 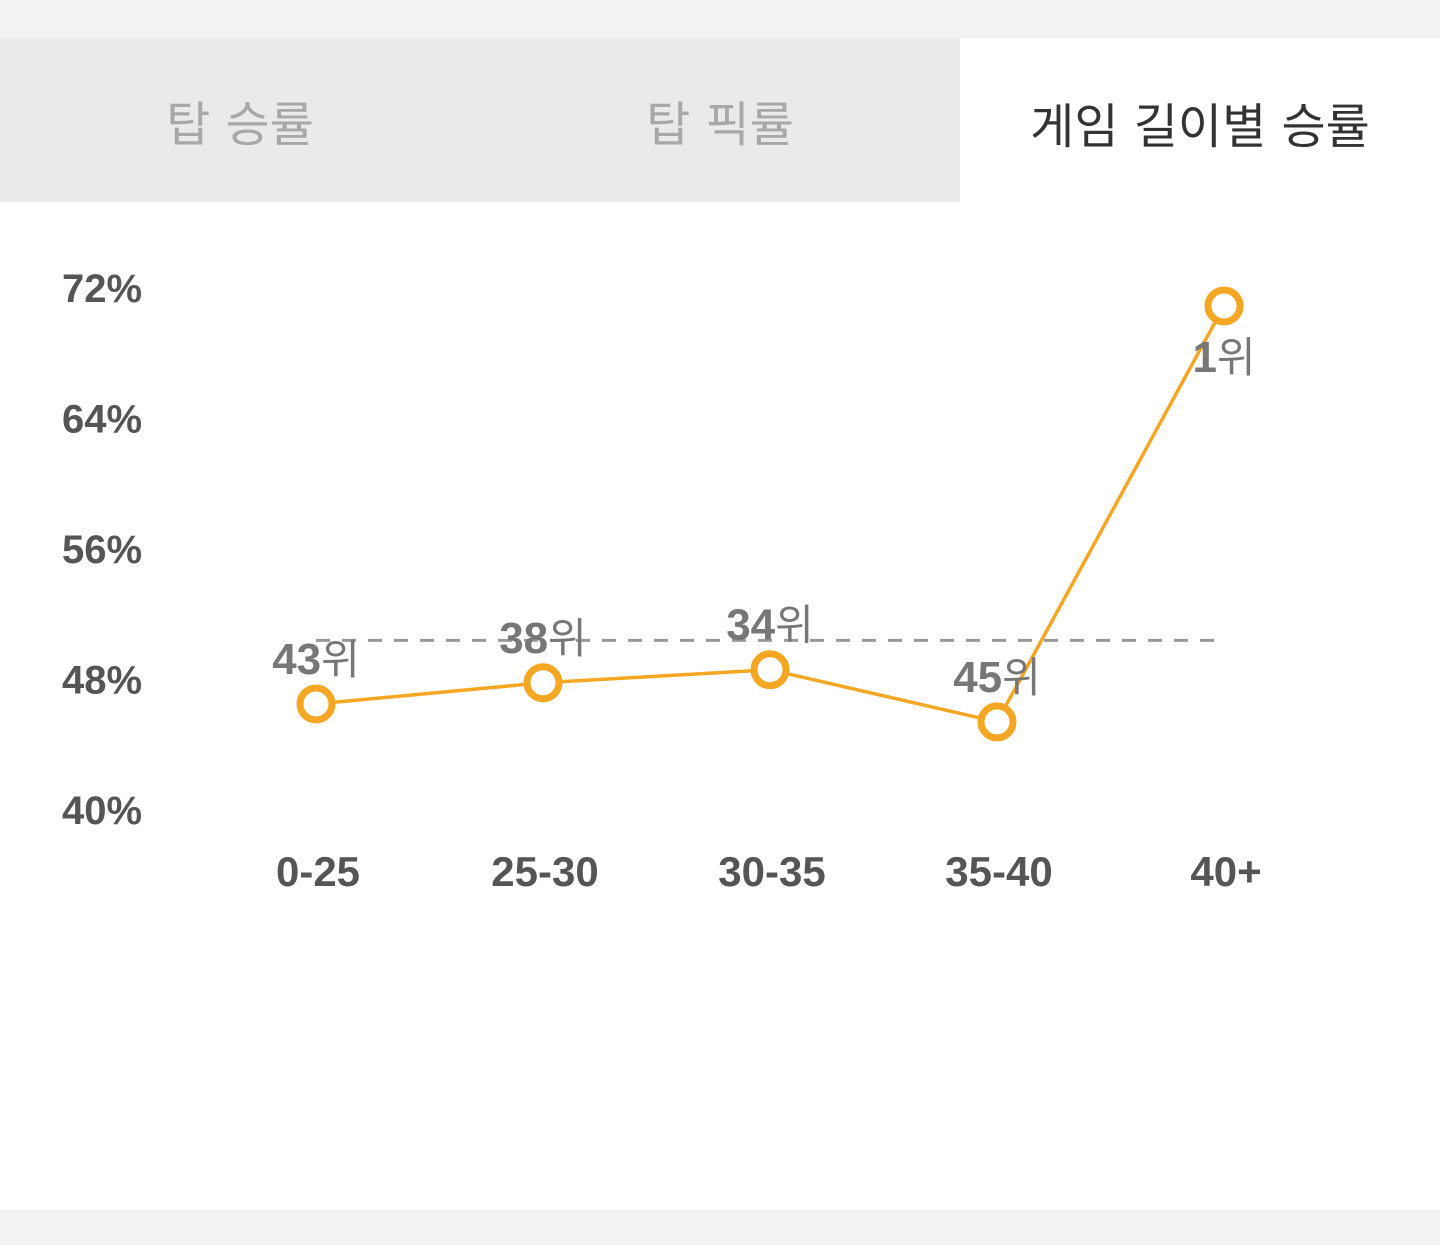 I want to click on tab-bar: 탑 승률 탑 픽률 게임 길이별 승률, so click(x=720, y=120).